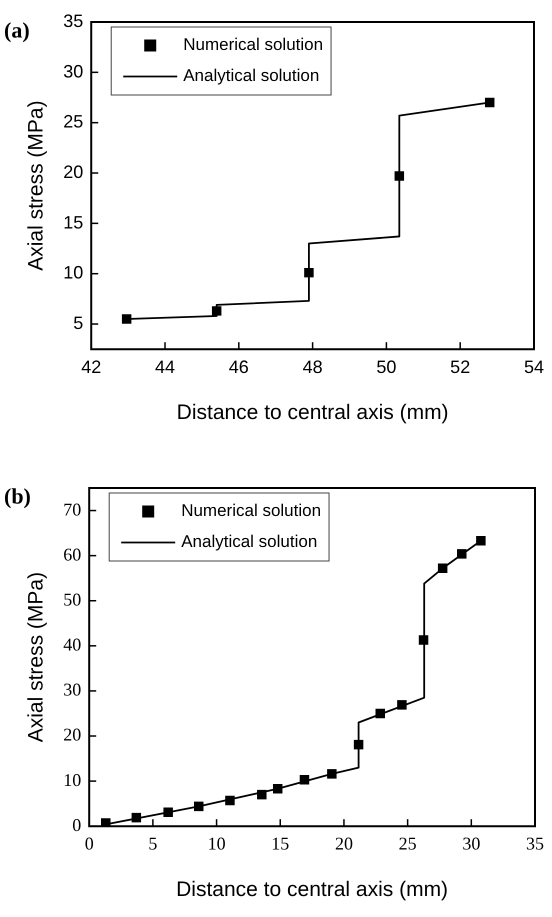 The image size is (552, 917). I want to click on x-tick-label: 54, so click(534, 366).